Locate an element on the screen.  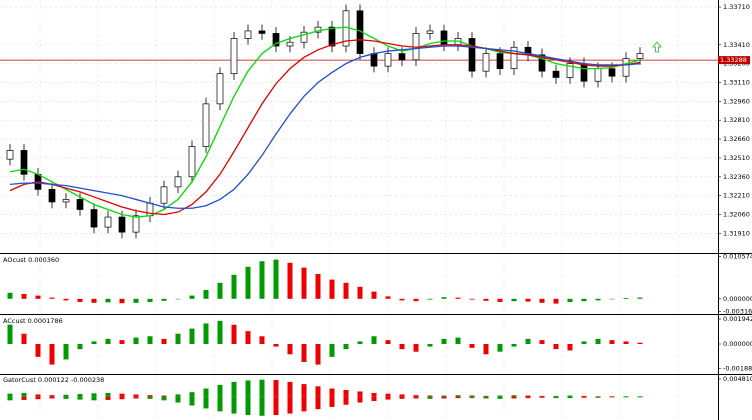
y-tick-label: -0.003169 is located at coordinates (737, 311).